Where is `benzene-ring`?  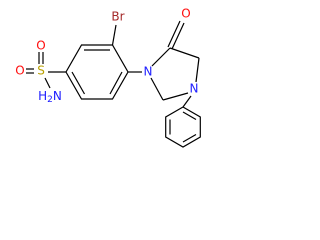 benzene-ring is located at coordinates (97, 72).